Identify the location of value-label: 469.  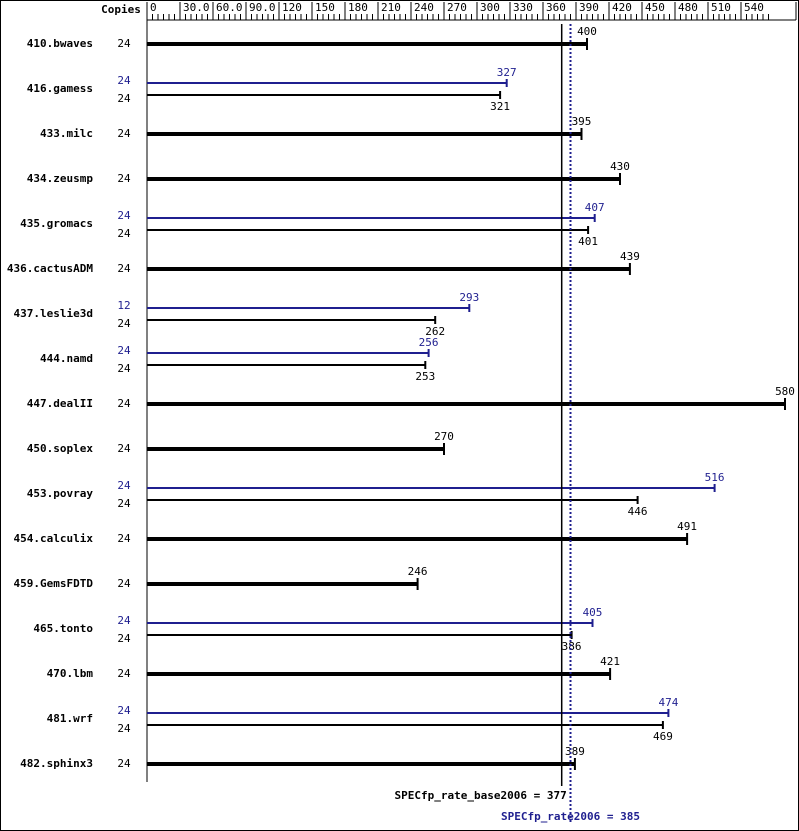
(663, 736).